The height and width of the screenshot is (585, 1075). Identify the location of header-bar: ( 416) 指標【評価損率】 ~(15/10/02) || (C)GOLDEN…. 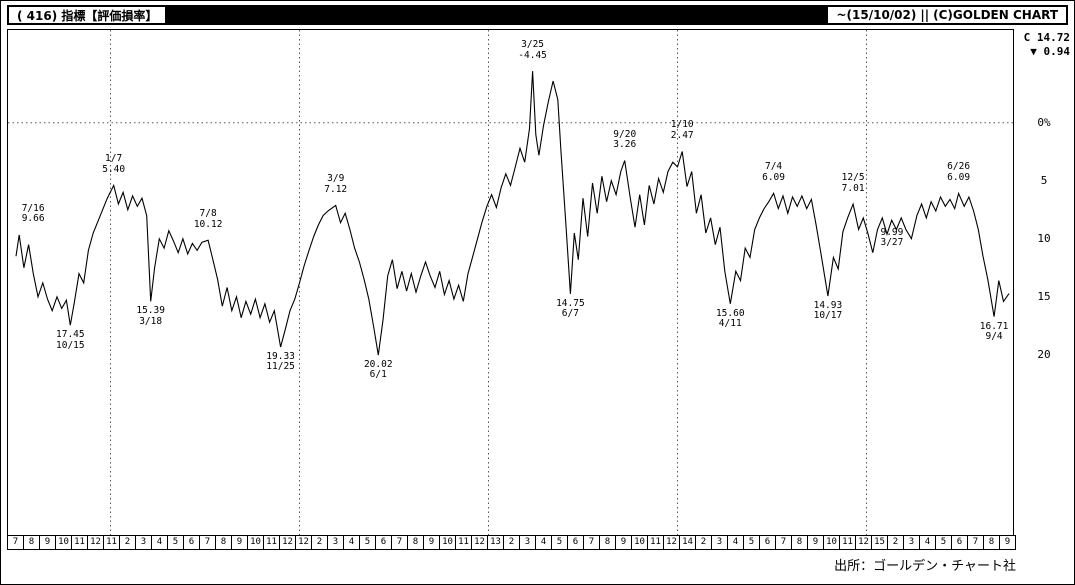
(537, 15).